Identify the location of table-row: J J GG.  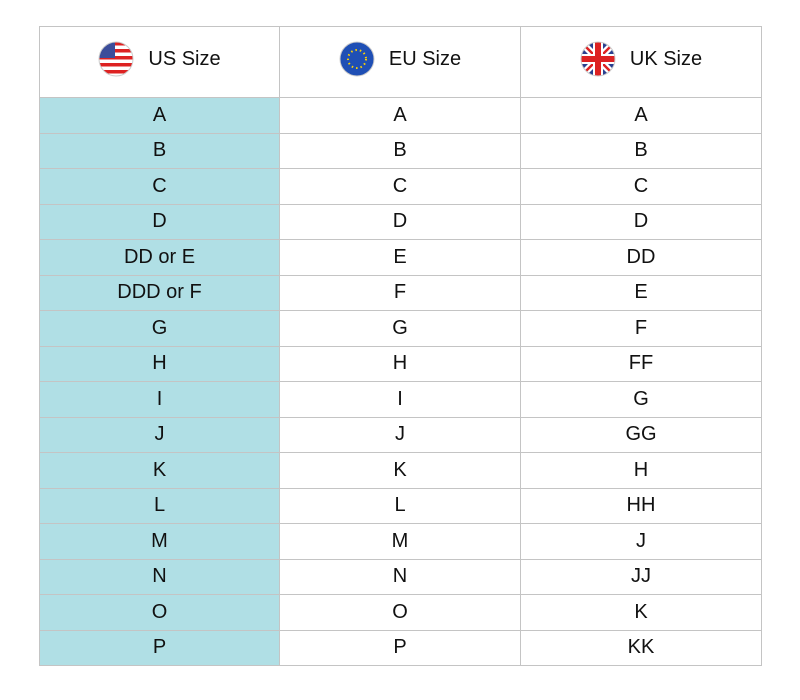
(400, 434).